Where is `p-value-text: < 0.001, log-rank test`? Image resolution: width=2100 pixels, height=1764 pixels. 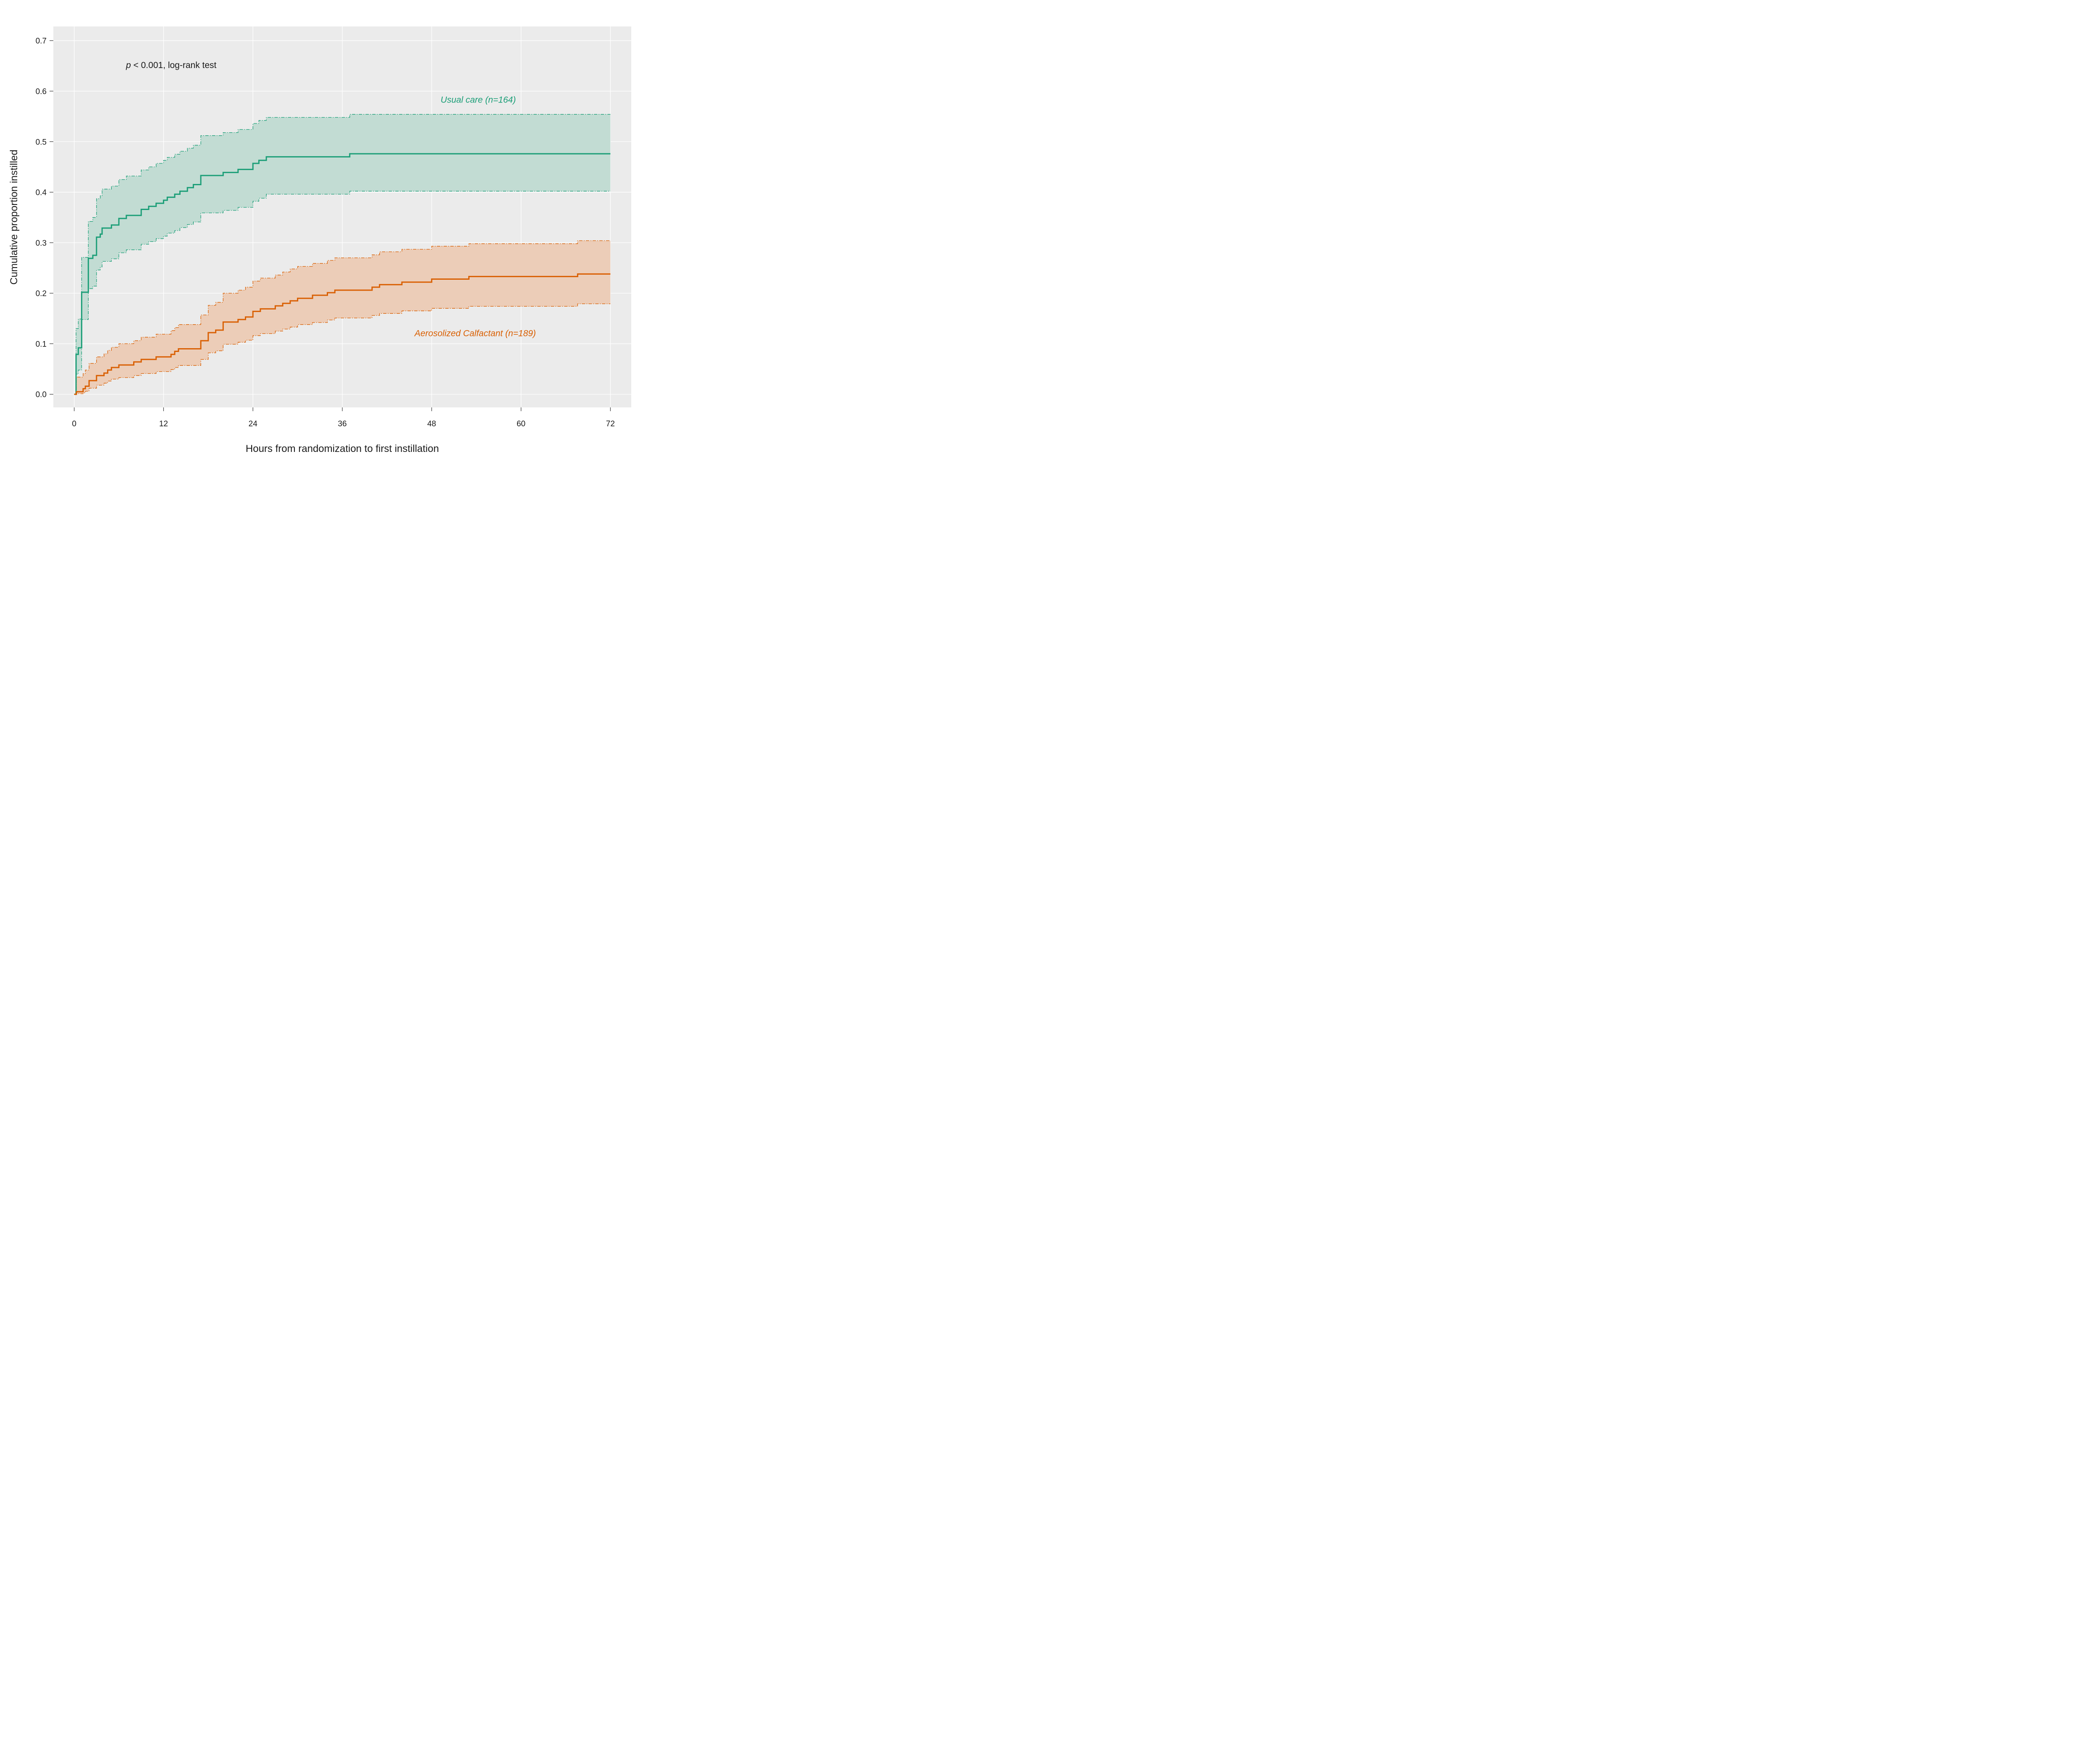
p-value-text: < 0.001, log-rank test is located at coordinates (174, 65).